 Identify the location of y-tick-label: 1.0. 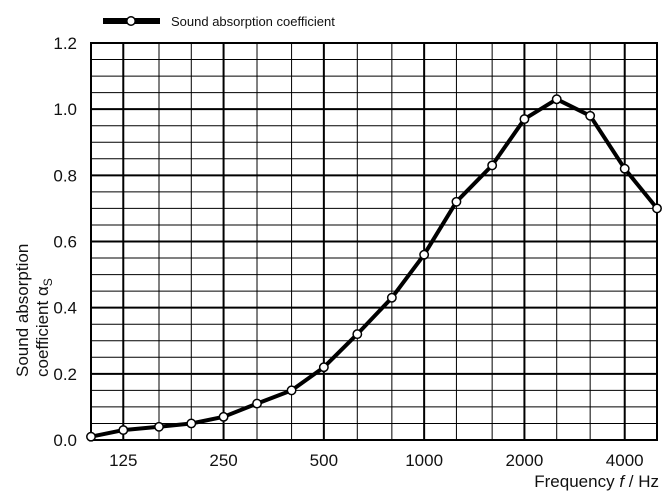
(65, 109).